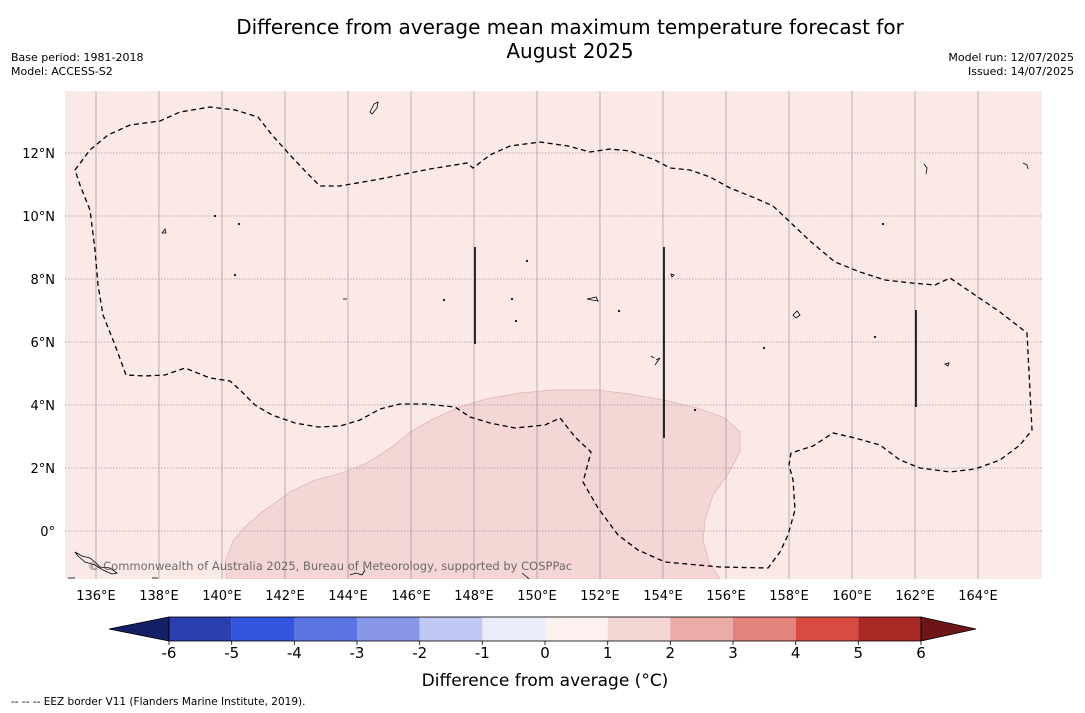 This screenshot has width=1085, height=713. I want to click on lon-label: 158°E, so click(789, 596).